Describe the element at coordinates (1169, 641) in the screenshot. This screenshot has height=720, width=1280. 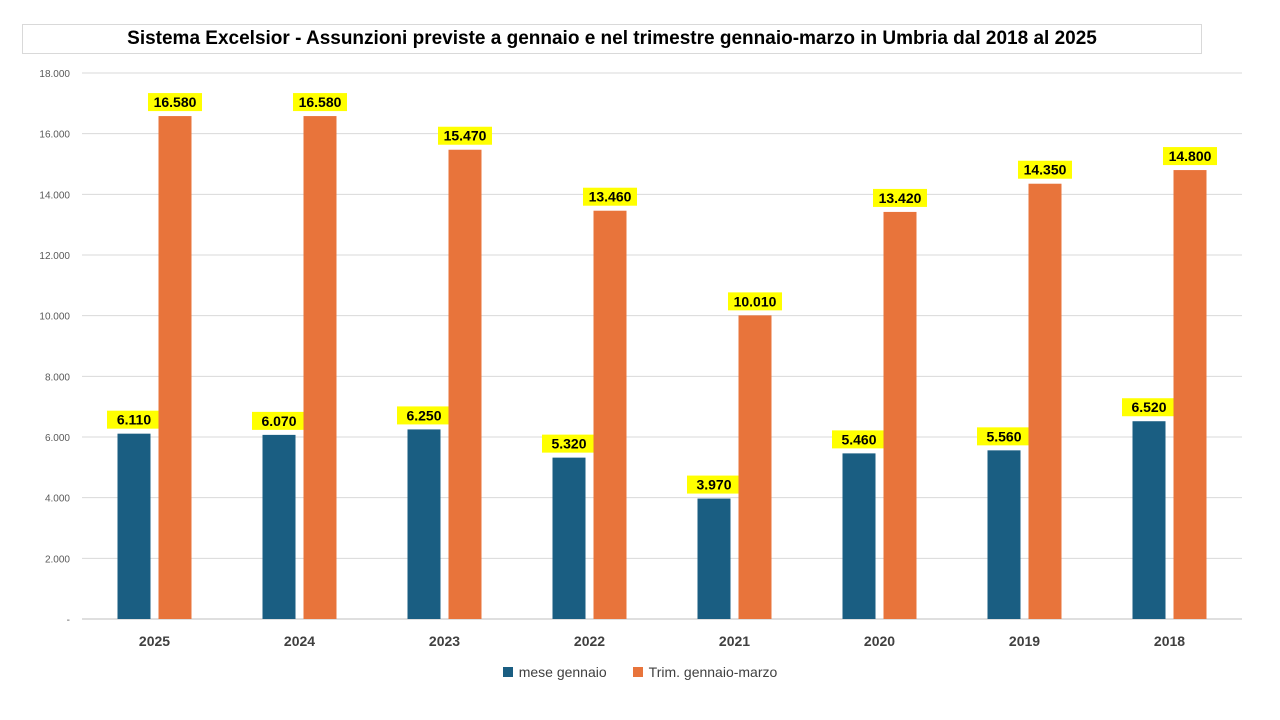
I see `x-category-label: 2018` at that location.